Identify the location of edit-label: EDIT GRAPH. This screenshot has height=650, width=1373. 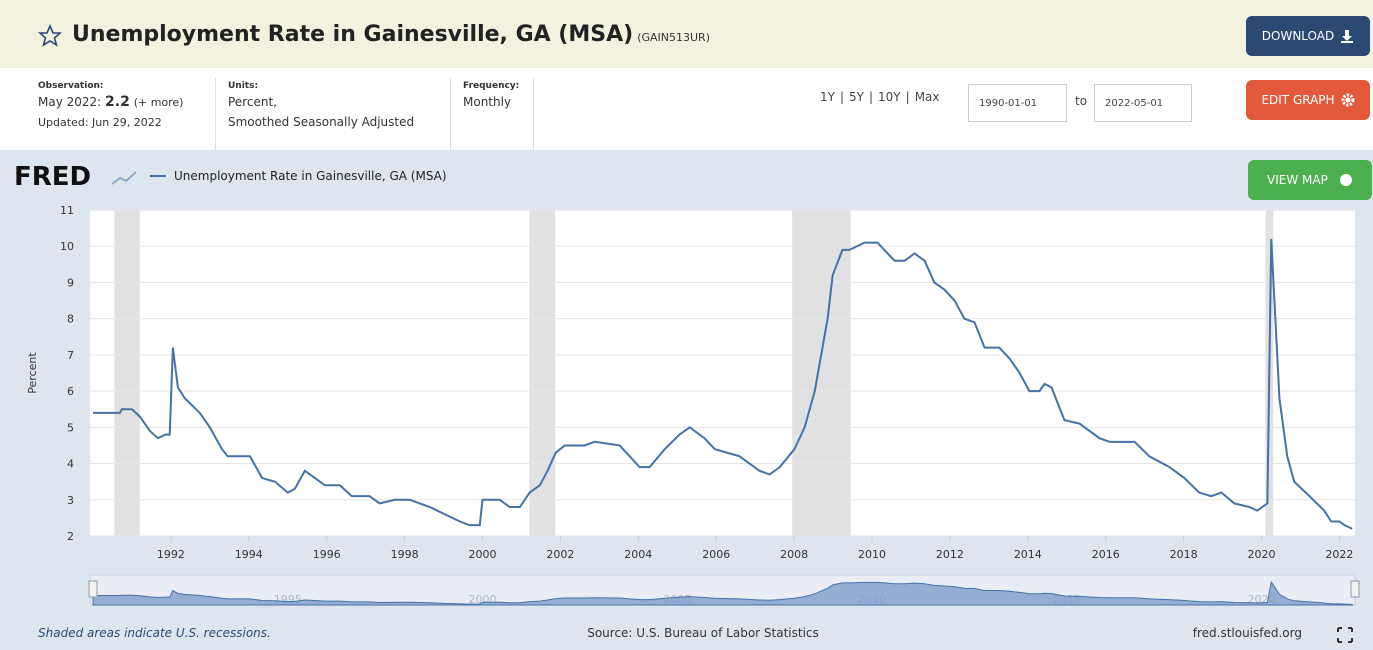
(1298, 100).